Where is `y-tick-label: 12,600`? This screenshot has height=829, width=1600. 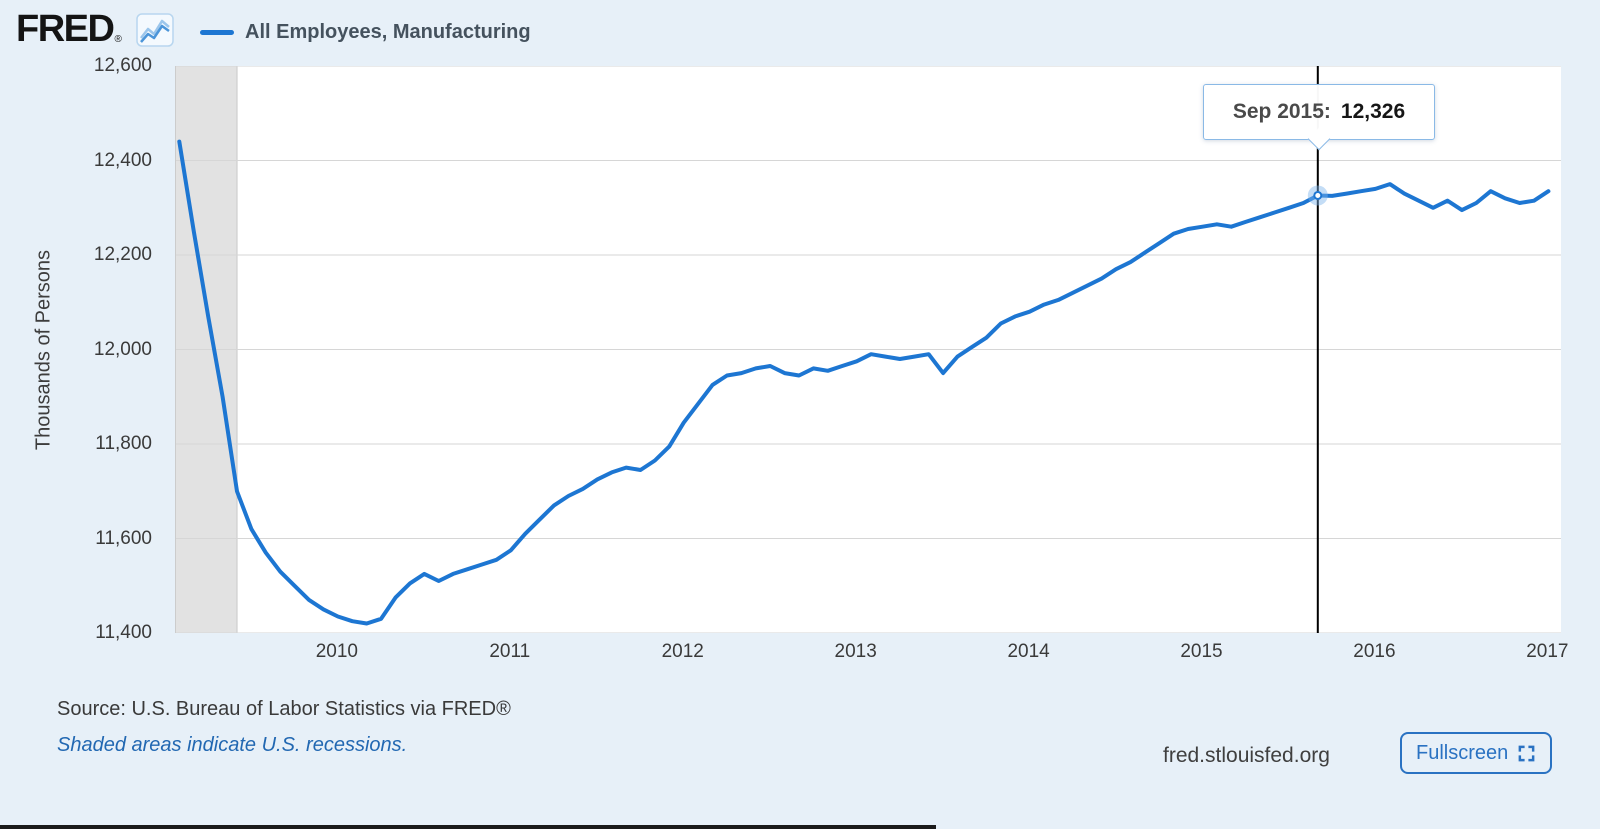 y-tick-label: 12,600 is located at coordinates (122, 65).